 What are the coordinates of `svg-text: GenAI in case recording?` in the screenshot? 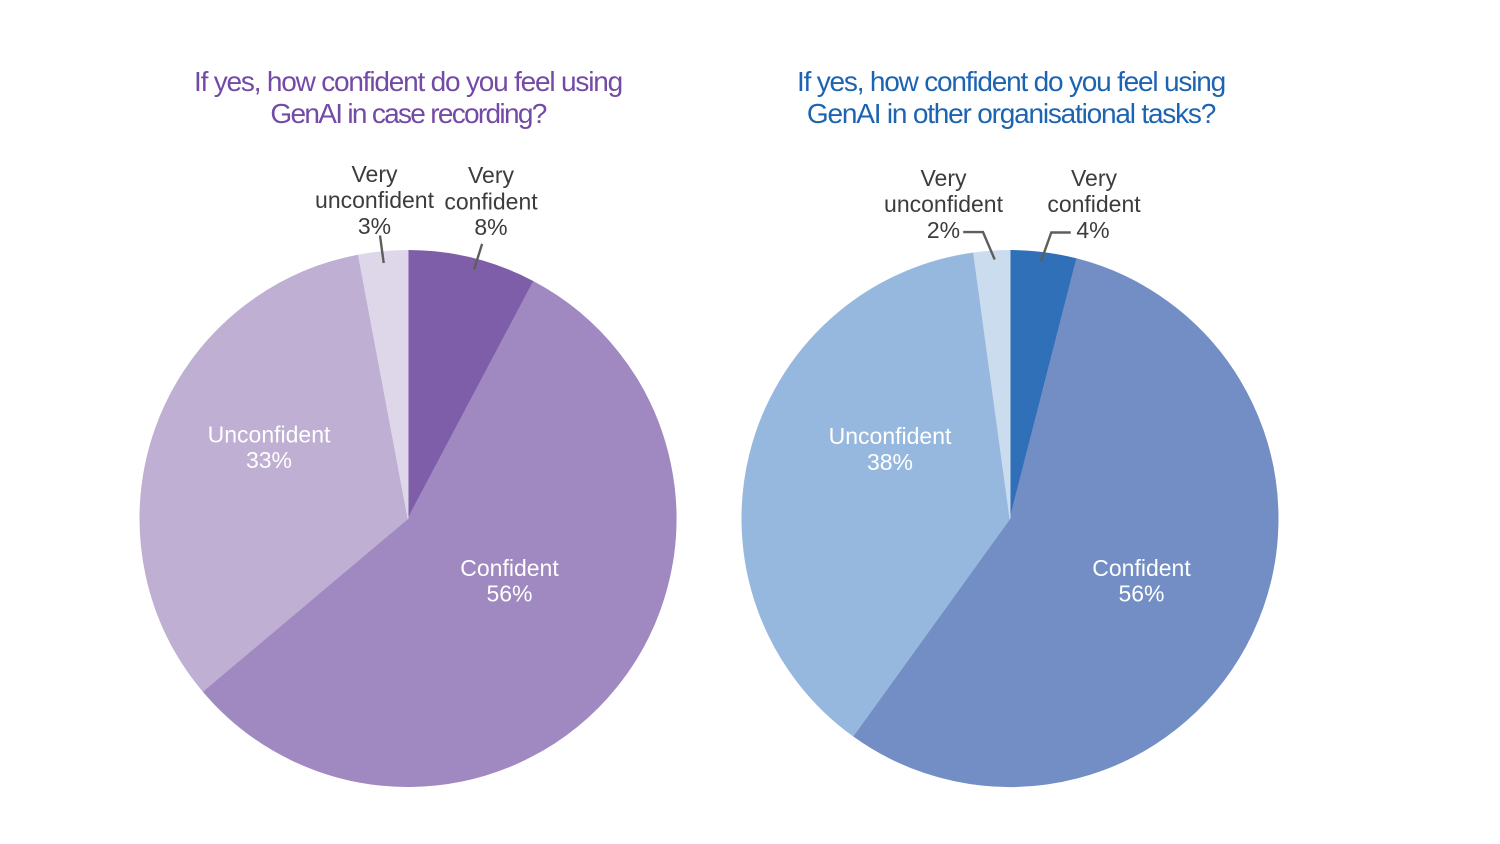 It's located at (408, 113).